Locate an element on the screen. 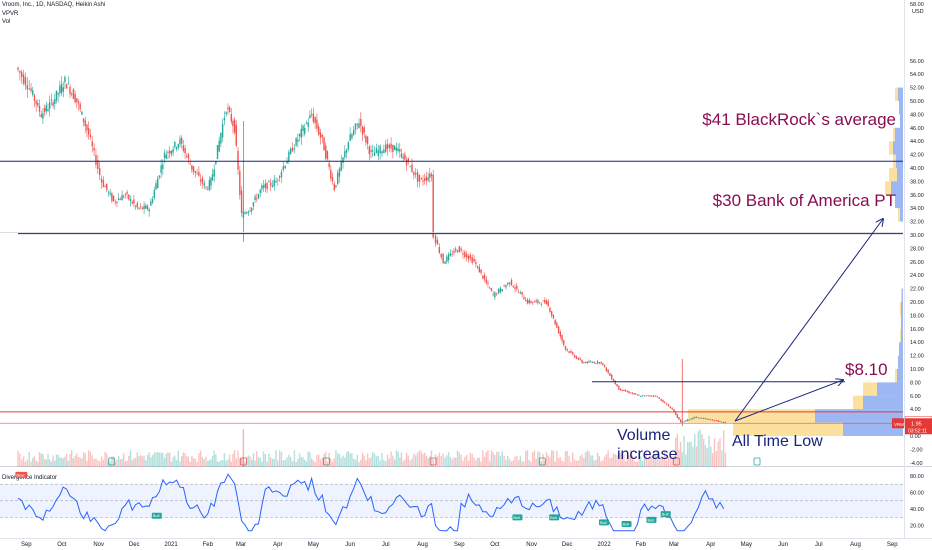 The width and height of the screenshot is (932, 550). price-tick-label: 50.00 is located at coordinates (917, 102).